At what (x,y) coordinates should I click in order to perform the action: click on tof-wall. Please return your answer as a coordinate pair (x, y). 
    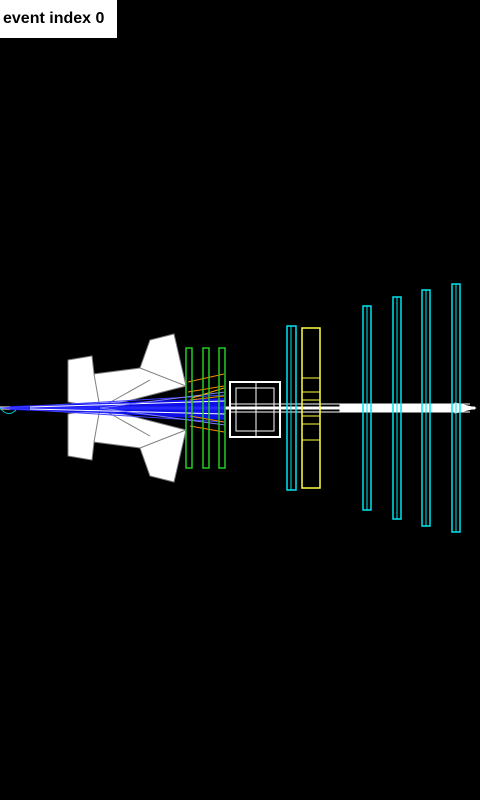
    Looking at the image, I should click on (291, 408).